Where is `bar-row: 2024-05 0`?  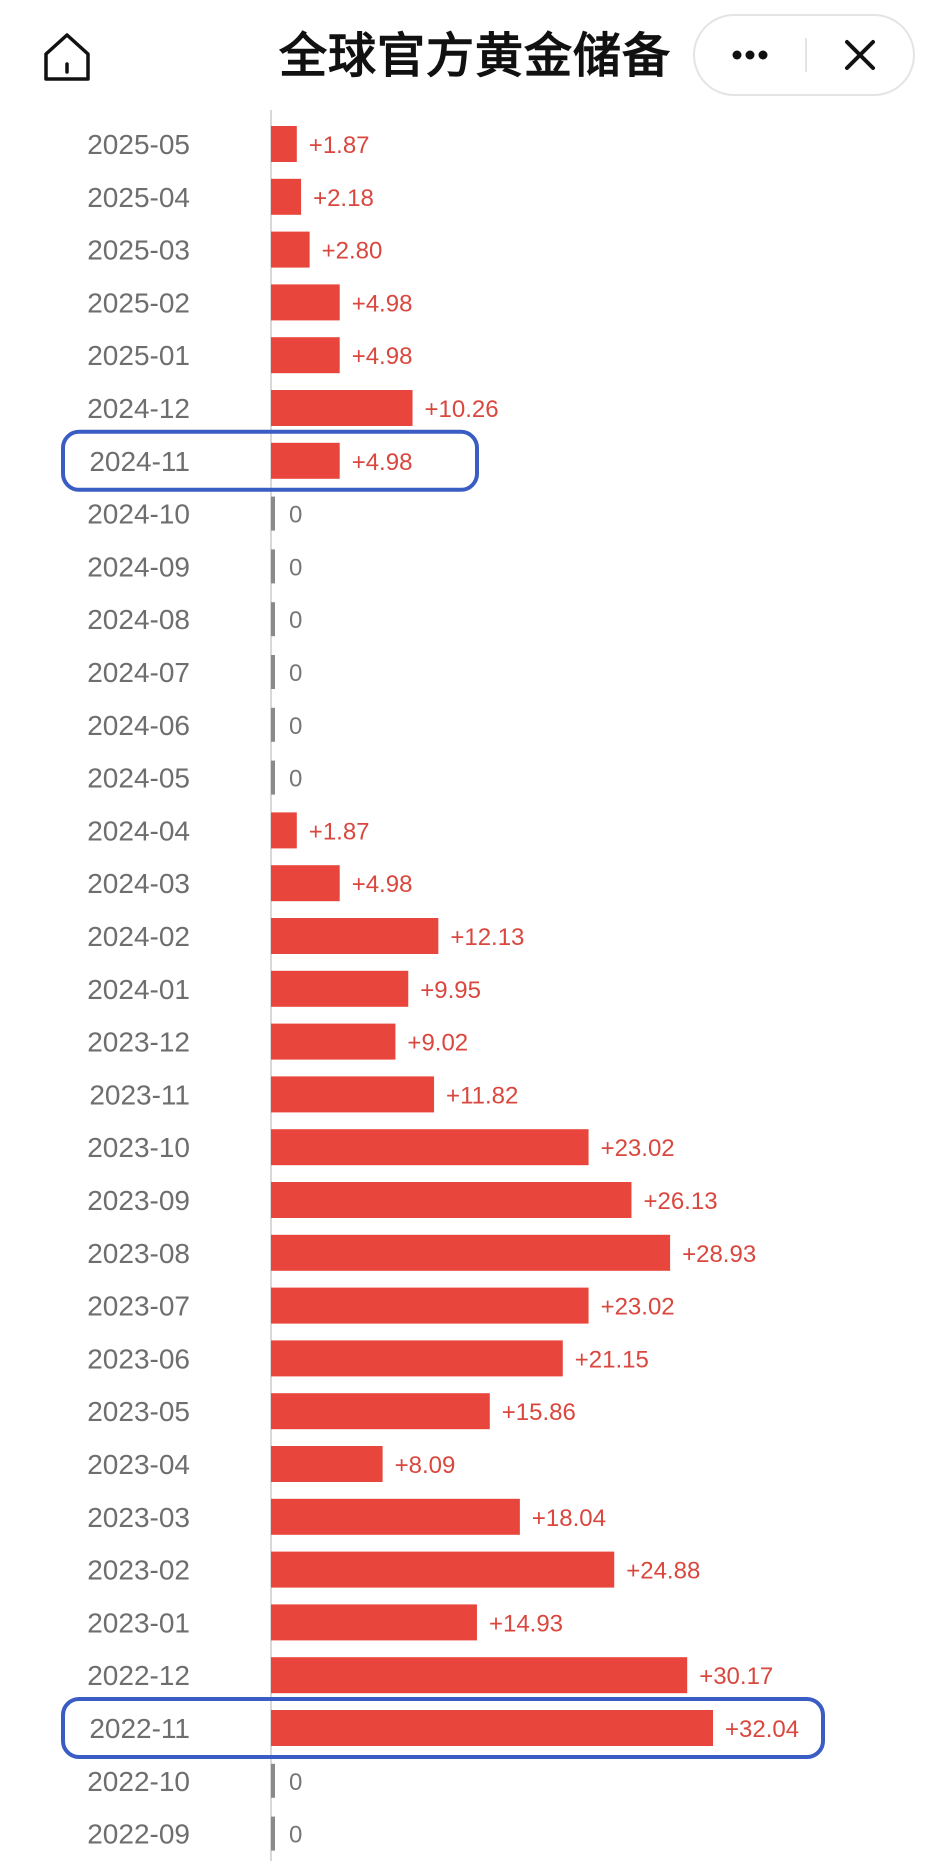 bar-row: 2024-05 0 is located at coordinates (194, 777).